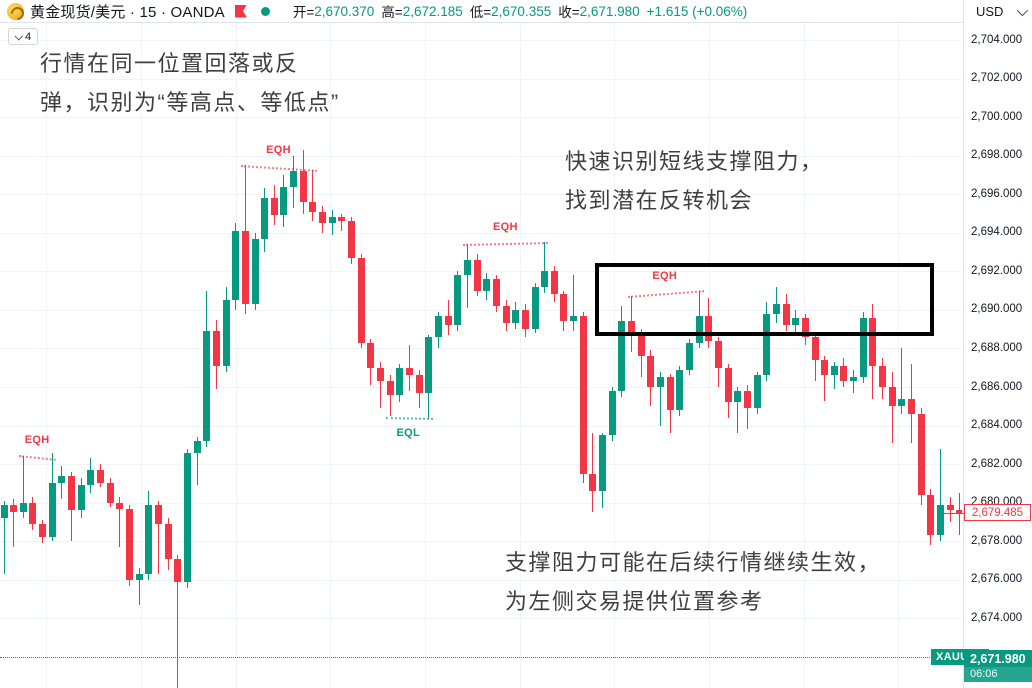 Image resolution: width=1032 pixels, height=688 pixels. Describe the element at coordinates (997, 11) in the screenshot. I see `currency-dropdown: USD` at that location.